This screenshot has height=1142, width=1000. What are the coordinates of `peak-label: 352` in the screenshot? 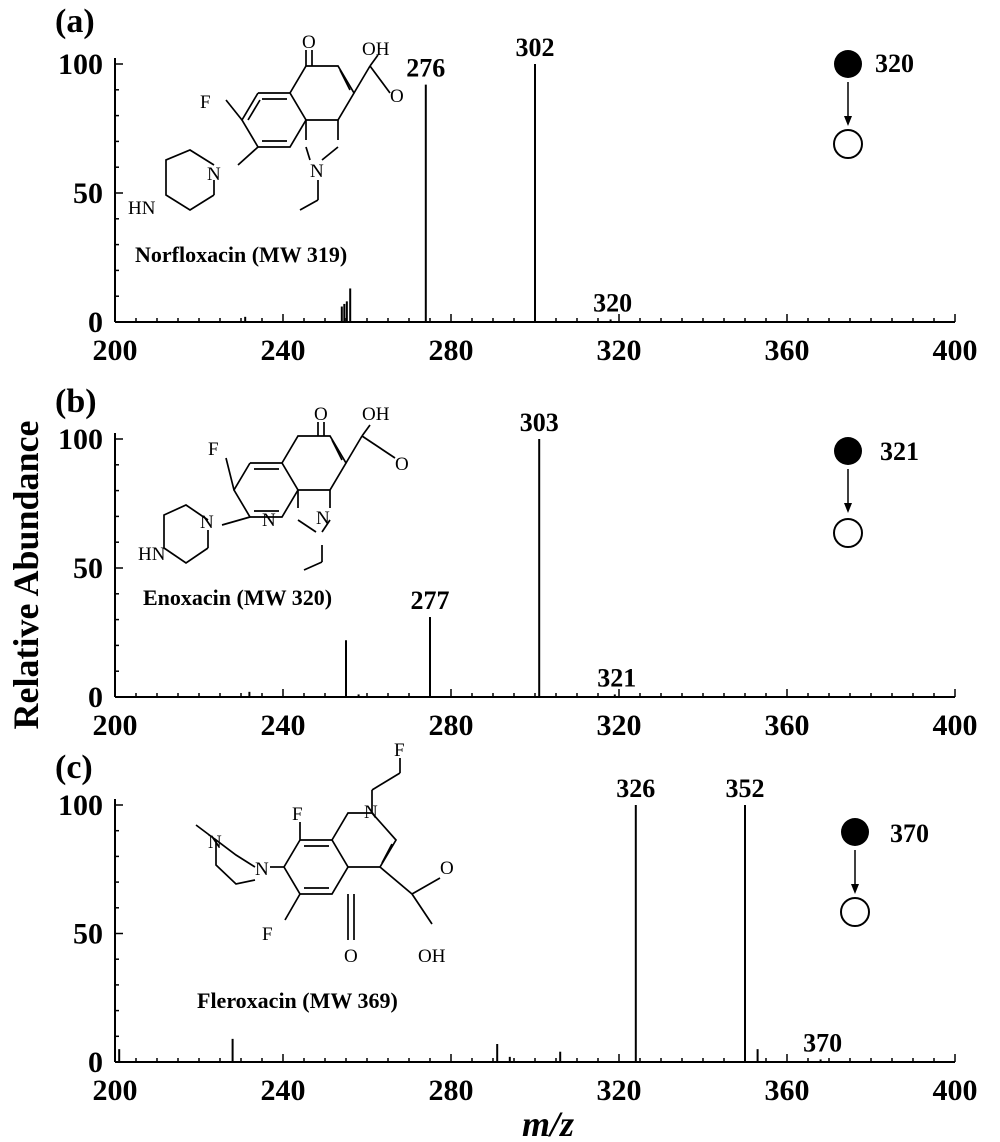 It's located at (745, 788).